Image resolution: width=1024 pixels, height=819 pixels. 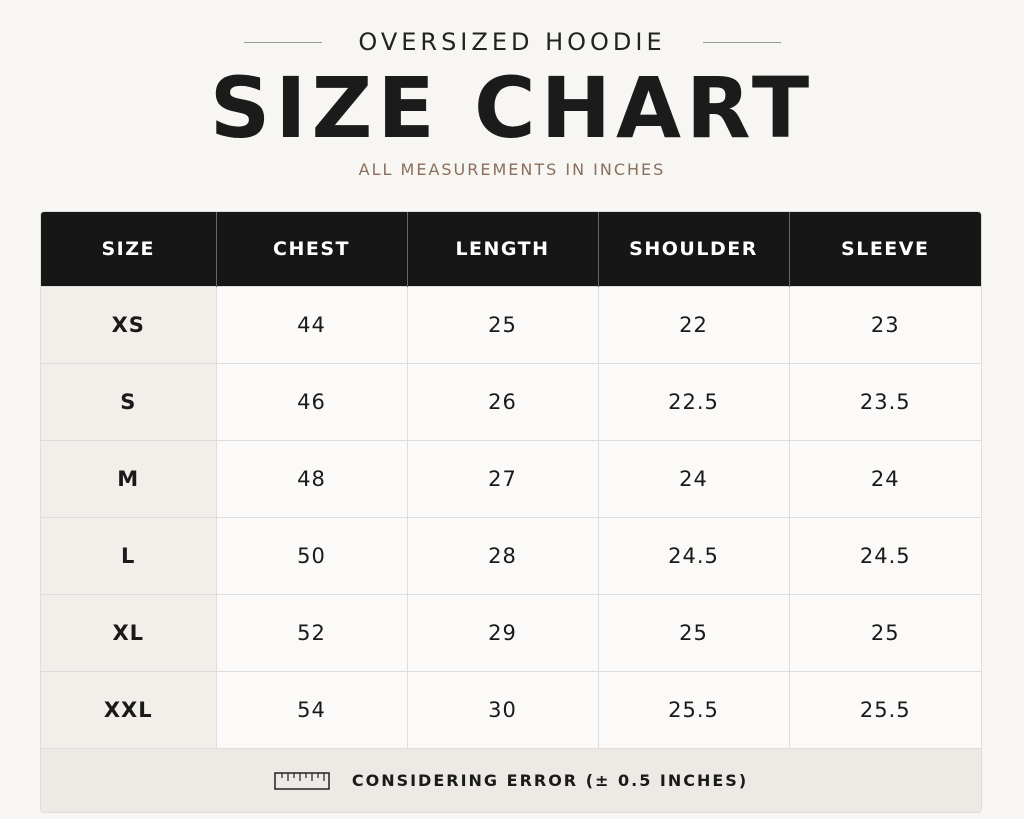 What do you see at coordinates (502, 402) in the screenshot?
I see `measurement: 26` at bounding box center [502, 402].